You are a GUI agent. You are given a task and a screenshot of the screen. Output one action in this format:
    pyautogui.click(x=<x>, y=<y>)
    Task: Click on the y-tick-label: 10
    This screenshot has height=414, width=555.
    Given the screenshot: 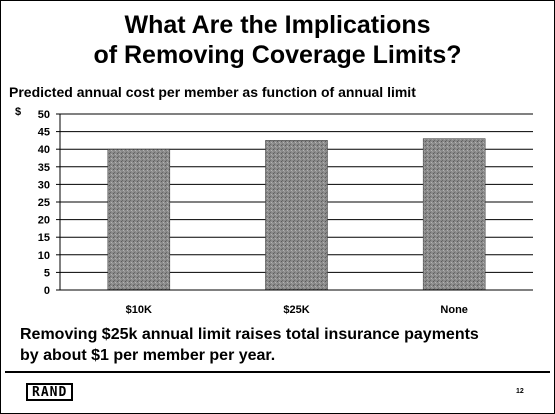 What is the action you would take?
    pyautogui.click(x=44, y=256)
    